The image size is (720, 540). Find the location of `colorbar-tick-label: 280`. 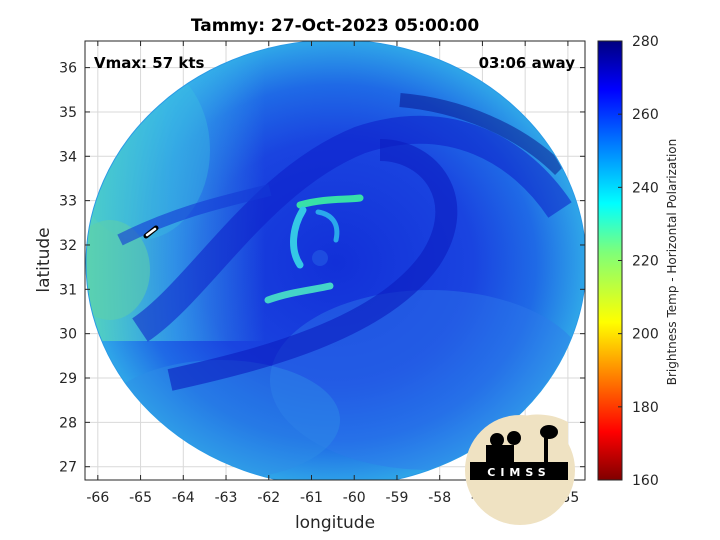

colorbar-tick-label: 280 is located at coordinates (645, 42).